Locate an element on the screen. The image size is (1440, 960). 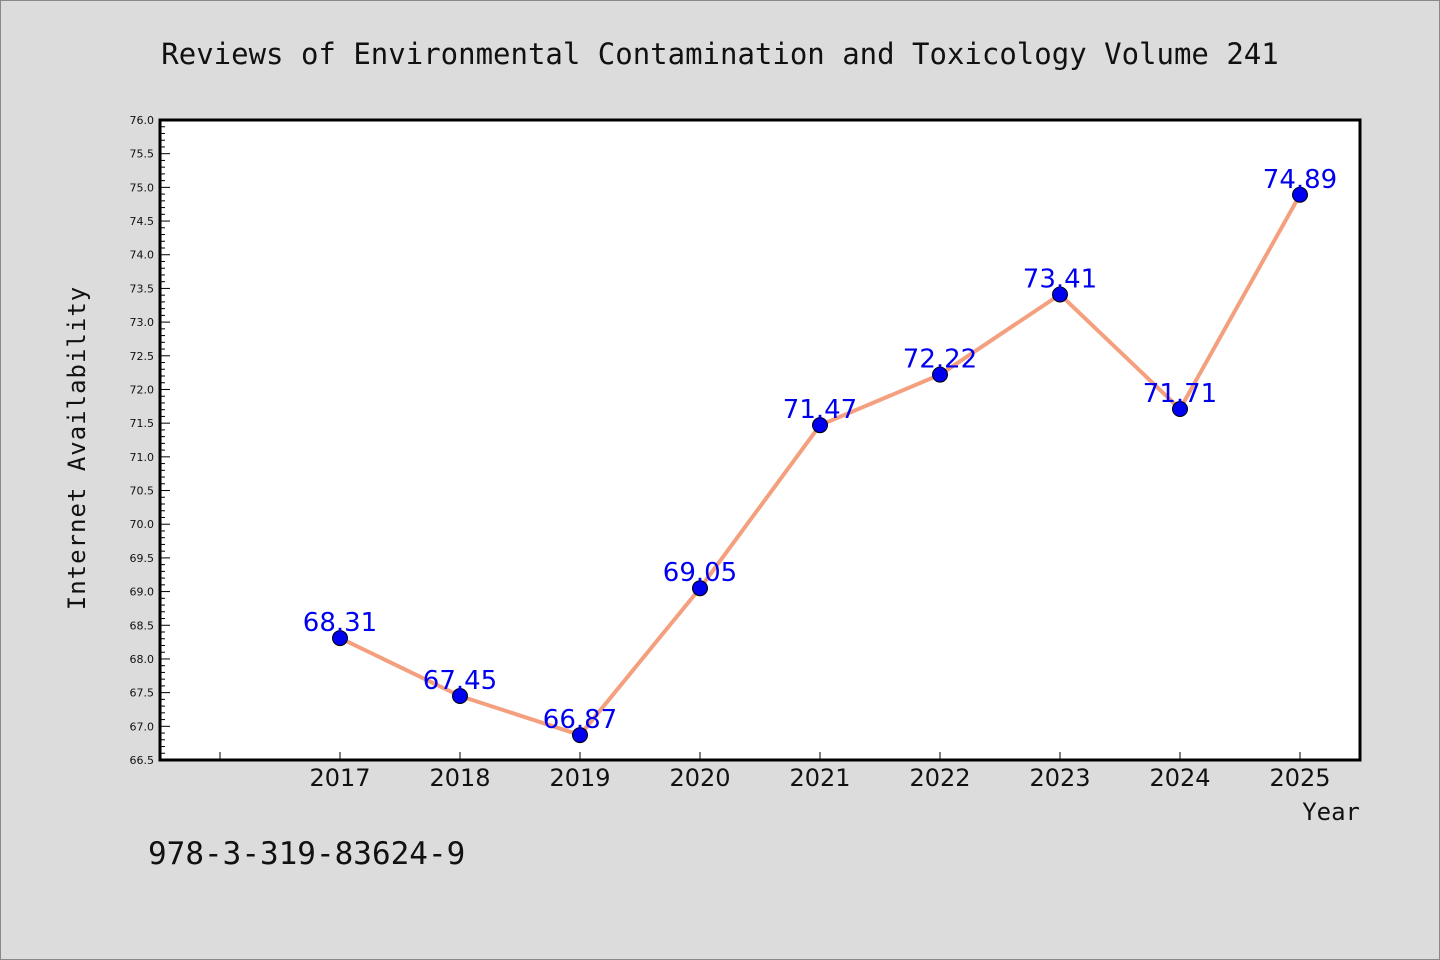
y-tick-label: 75.5 is located at coordinates (142, 154).